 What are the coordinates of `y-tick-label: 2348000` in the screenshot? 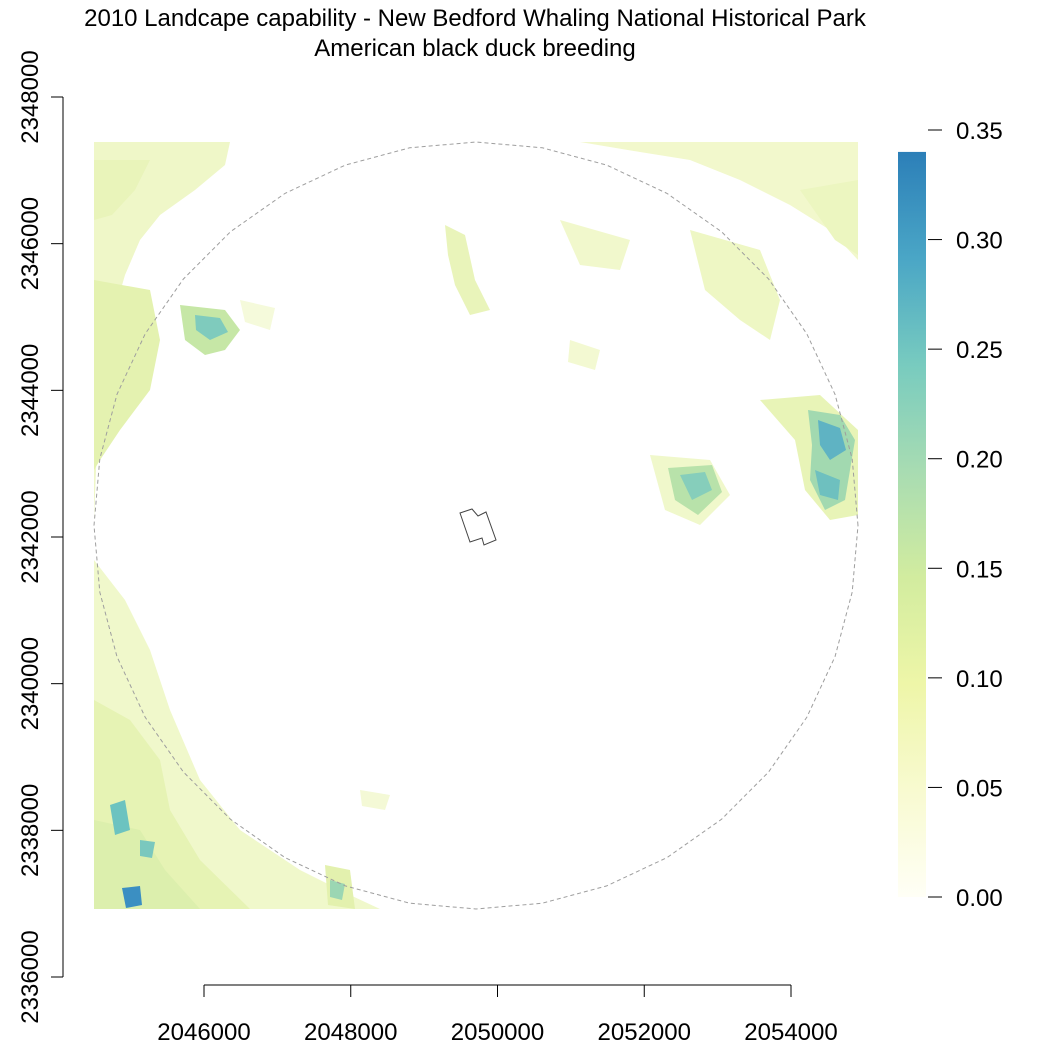 It's located at (30, 96).